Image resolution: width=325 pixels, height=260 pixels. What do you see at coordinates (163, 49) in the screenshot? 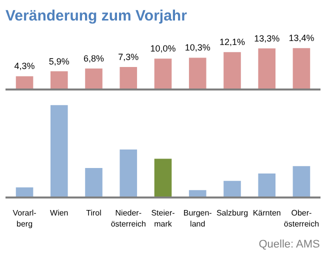
I see `data-label: 10,0%` at bounding box center [163, 49].